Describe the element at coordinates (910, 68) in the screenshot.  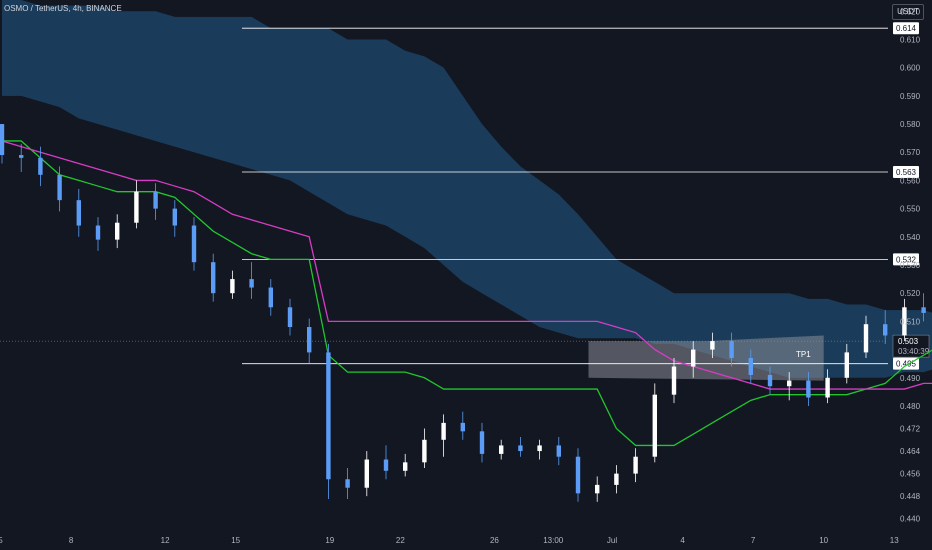
I see `y-tick-label: 0.600` at that location.